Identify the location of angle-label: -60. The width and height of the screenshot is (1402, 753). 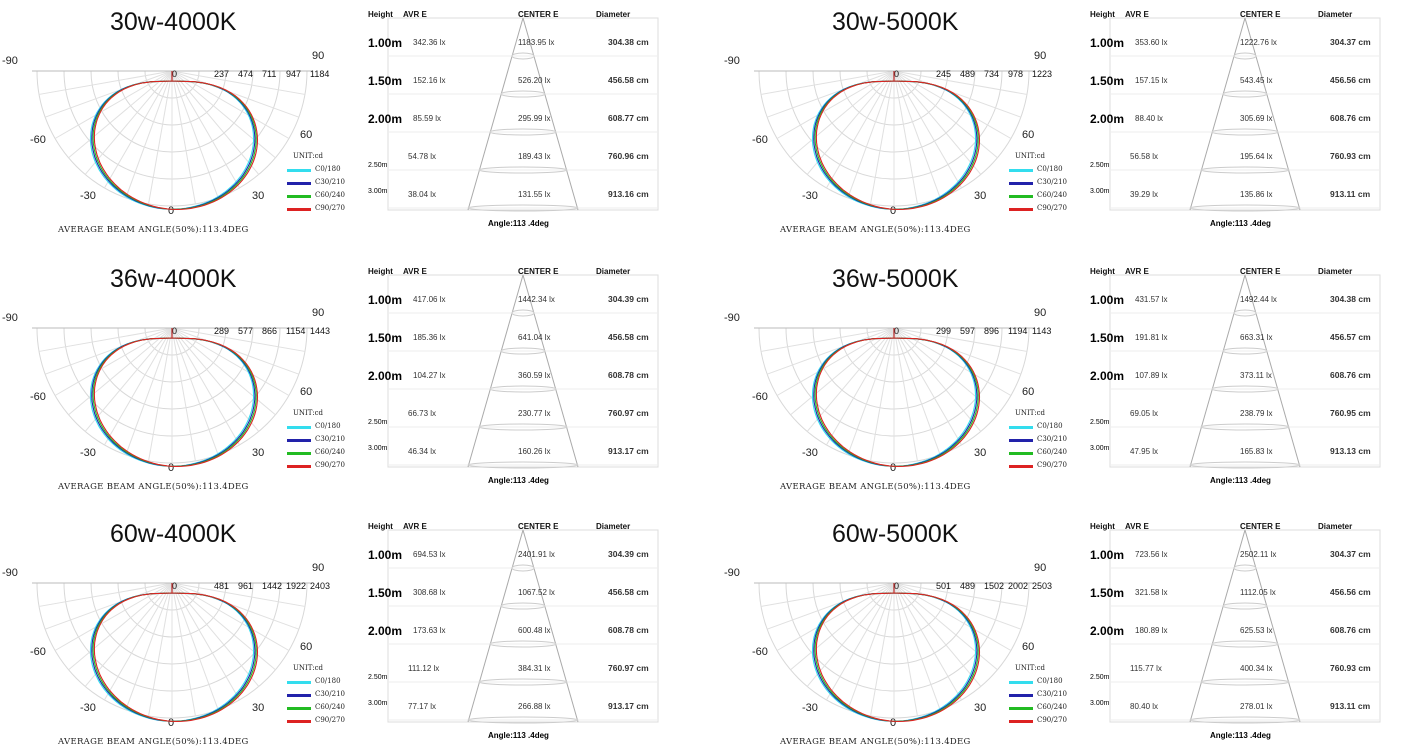
(38, 140).